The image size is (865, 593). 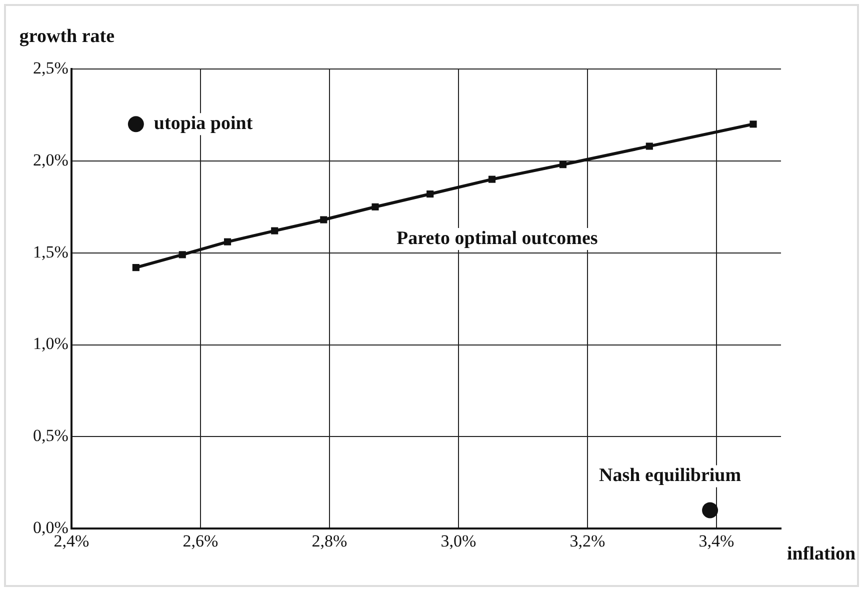 What do you see at coordinates (50, 252) in the screenshot?
I see `y-tick-label: 1,5%` at bounding box center [50, 252].